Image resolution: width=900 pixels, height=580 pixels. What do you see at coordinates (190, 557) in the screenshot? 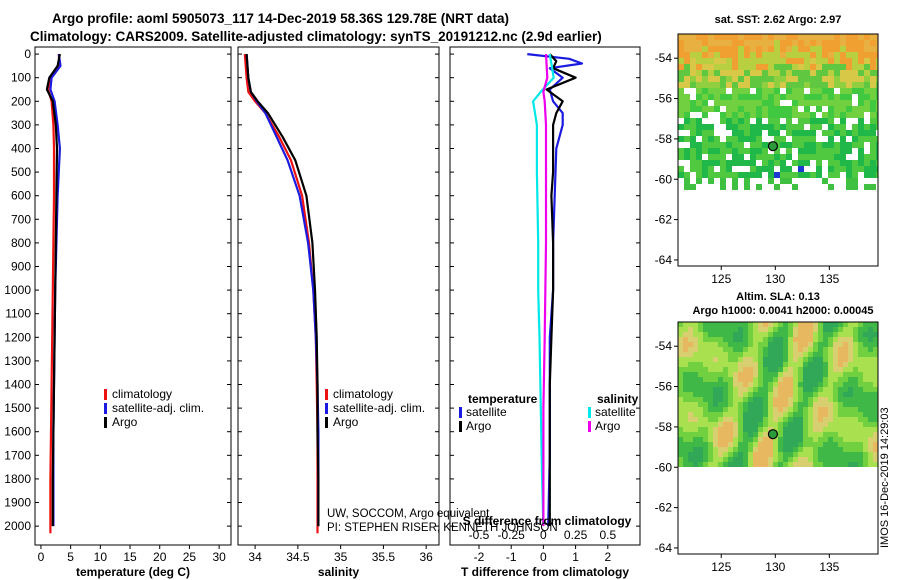
I see `temperature-xtick-label: 25` at bounding box center [190, 557].